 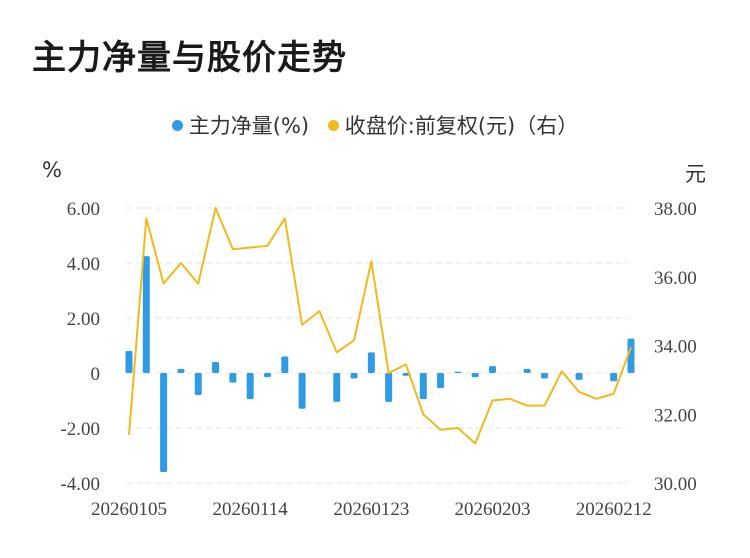 I want to click on chart-legend: 主力净量(%) 收盘价:前复权(元)（右）, so click(x=375, y=125).